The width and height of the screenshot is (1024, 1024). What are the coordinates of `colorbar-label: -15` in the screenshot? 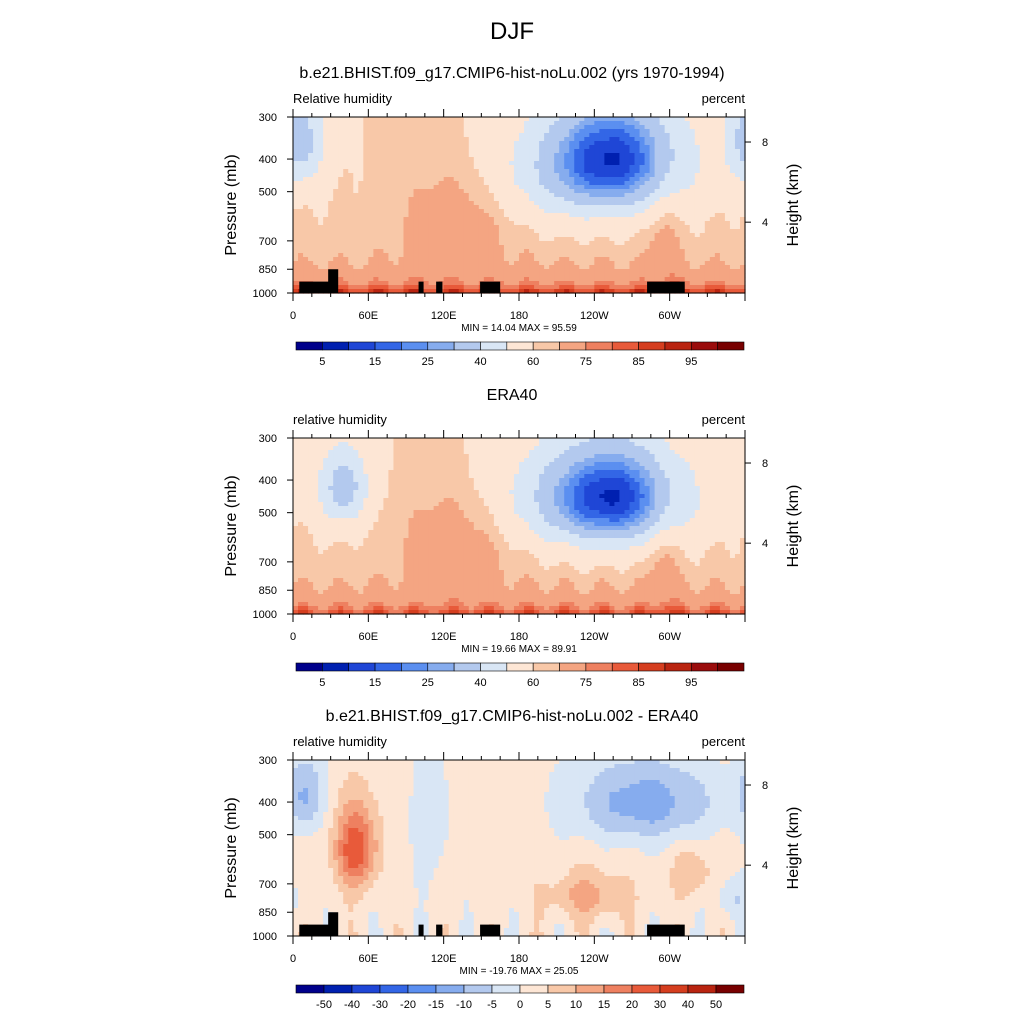 It's located at (436, 1005).